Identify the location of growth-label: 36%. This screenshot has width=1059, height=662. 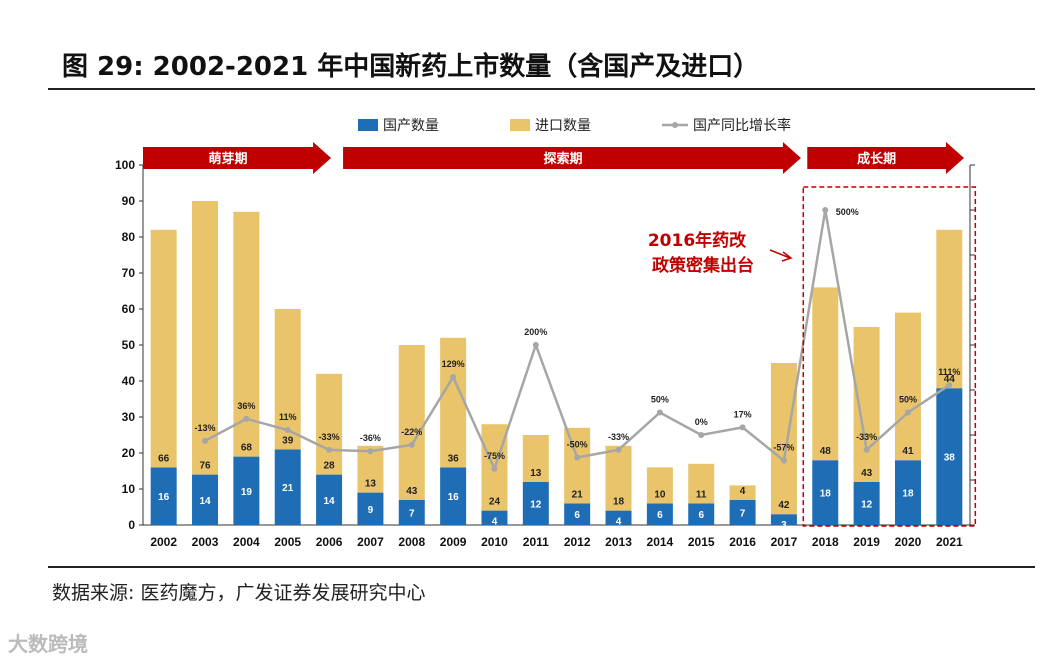
(246, 406).